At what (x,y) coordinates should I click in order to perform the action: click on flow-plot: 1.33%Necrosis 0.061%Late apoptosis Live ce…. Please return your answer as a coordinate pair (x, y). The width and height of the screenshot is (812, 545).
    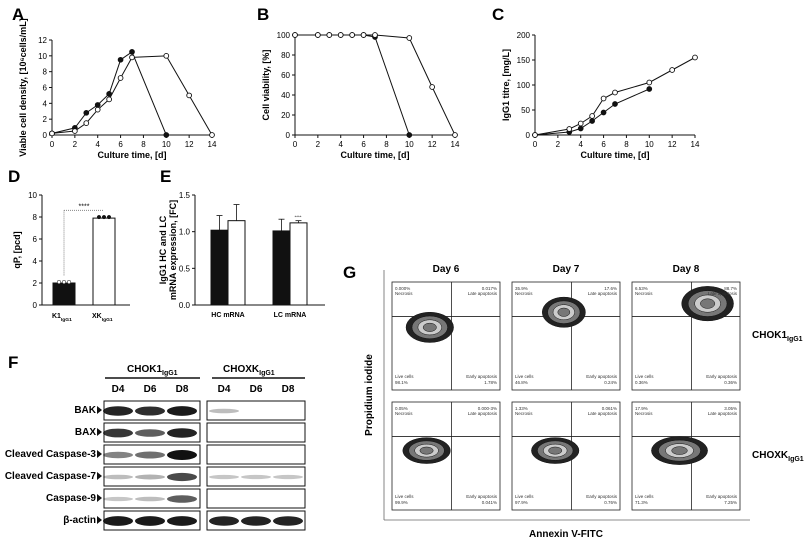
    Looking at the image, I should click on (566, 456).